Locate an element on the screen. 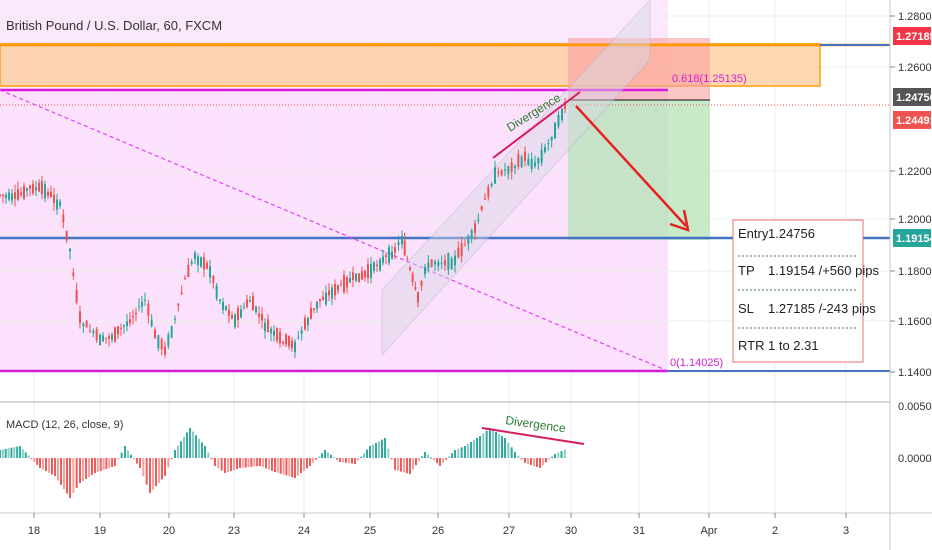 Image resolution: width=932 pixels, height=550 pixels. divergence-line-price is located at coordinates (536, 125).